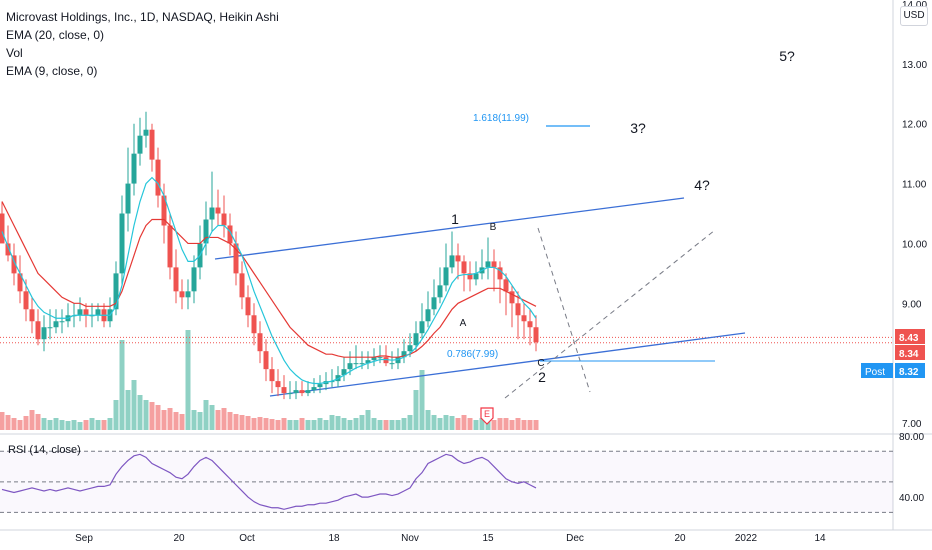 Image resolution: width=932 pixels, height=550 pixels. What do you see at coordinates (820, 538) in the screenshot?
I see `time-tick-label: 14` at bounding box center [820, 538].